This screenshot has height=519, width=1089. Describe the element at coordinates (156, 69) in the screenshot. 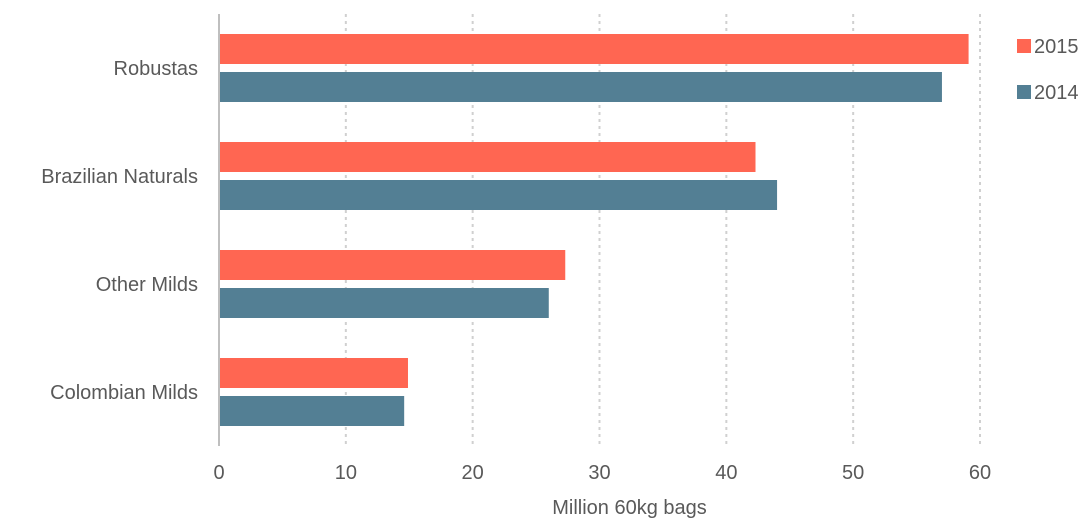

I see `category-label: Robustas` at that location.